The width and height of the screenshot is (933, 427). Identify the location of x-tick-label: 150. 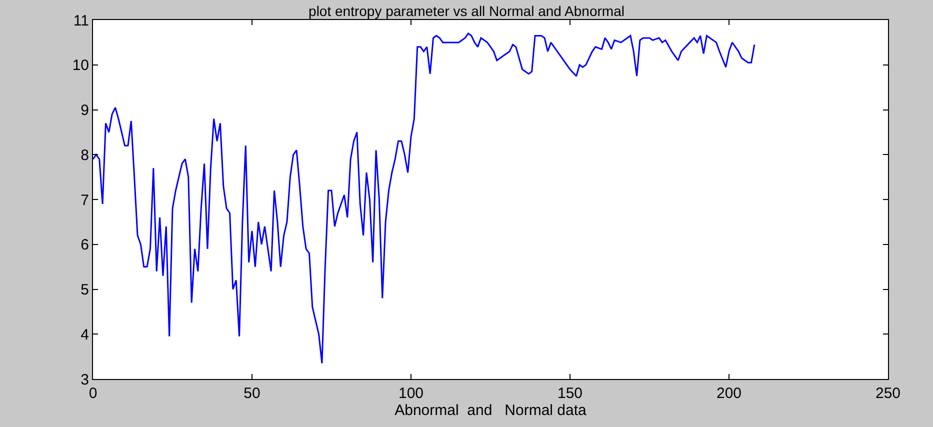
(570, 393).